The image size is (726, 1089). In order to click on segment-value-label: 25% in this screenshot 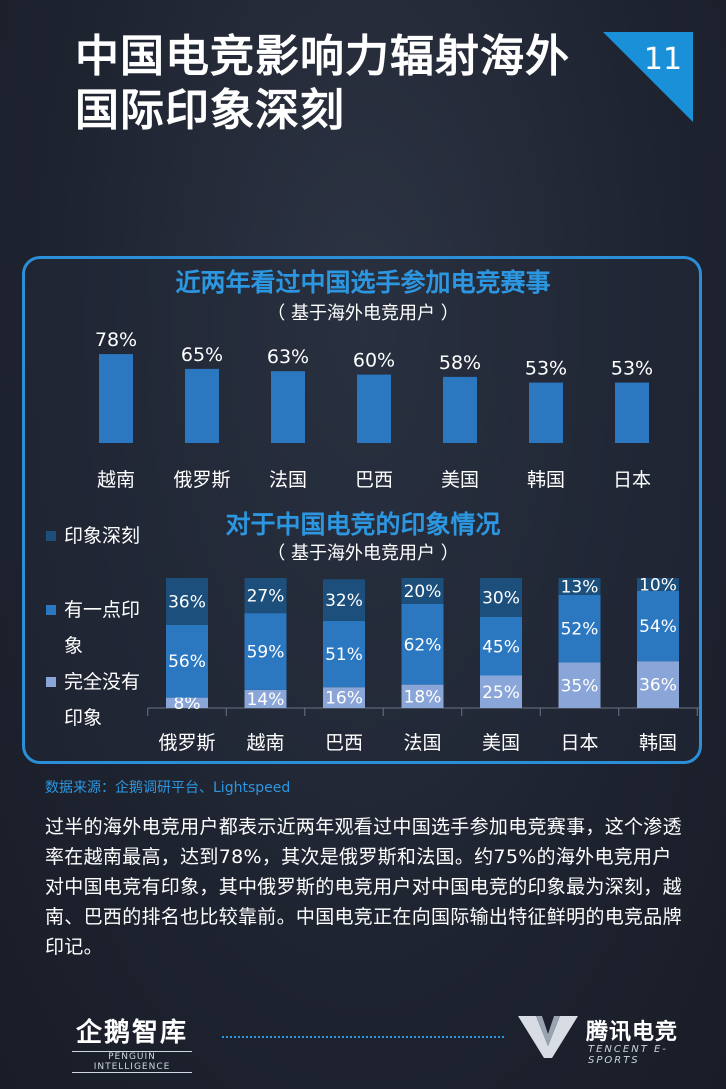, I will do `click(501, 693)`.